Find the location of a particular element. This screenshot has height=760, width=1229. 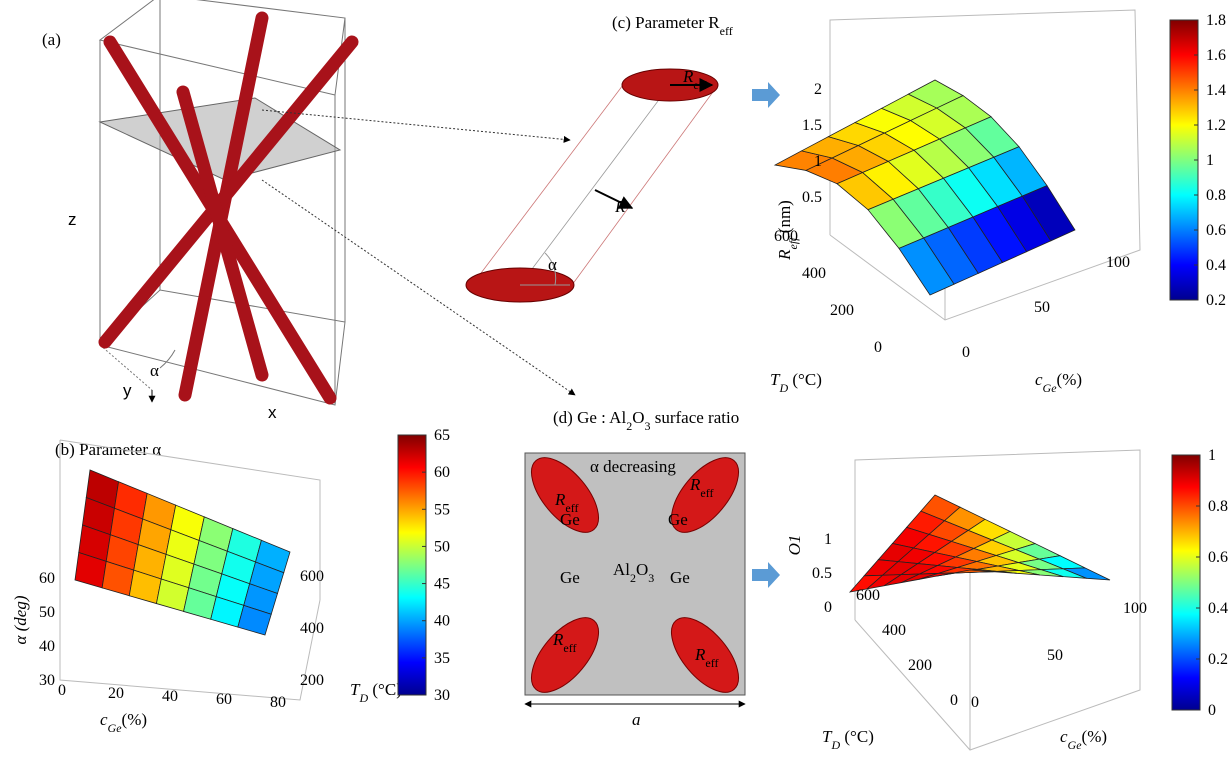

y-tick-label: 400 is located at coordinates (814, 273).